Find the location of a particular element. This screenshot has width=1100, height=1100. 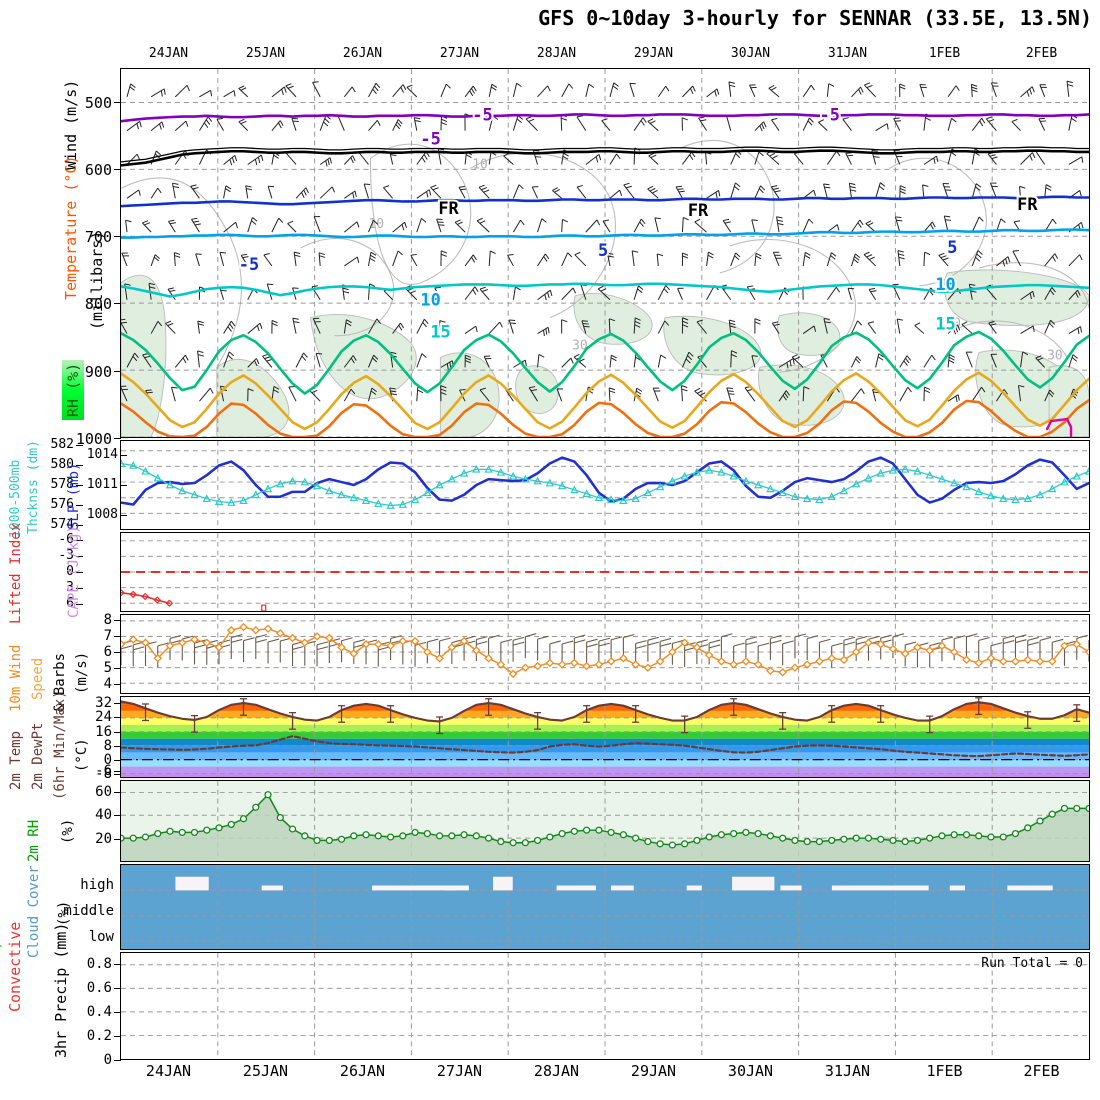

axis-tick-label: 3 is located at coordinates (70, 587).